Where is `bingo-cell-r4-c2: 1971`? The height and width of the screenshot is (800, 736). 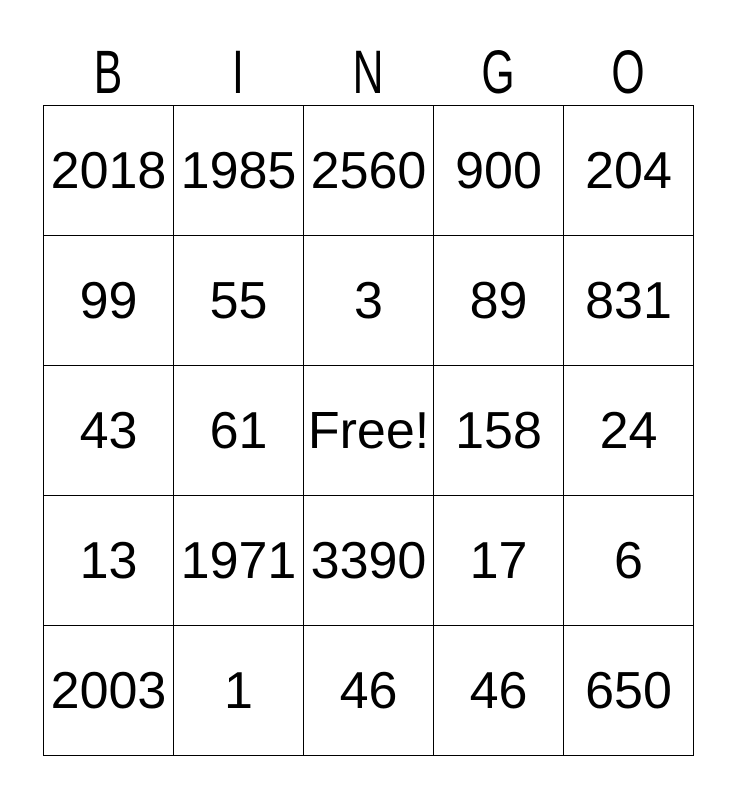 bingo-cell-r4-c2: 1971 is located at coordinates (239, 561).